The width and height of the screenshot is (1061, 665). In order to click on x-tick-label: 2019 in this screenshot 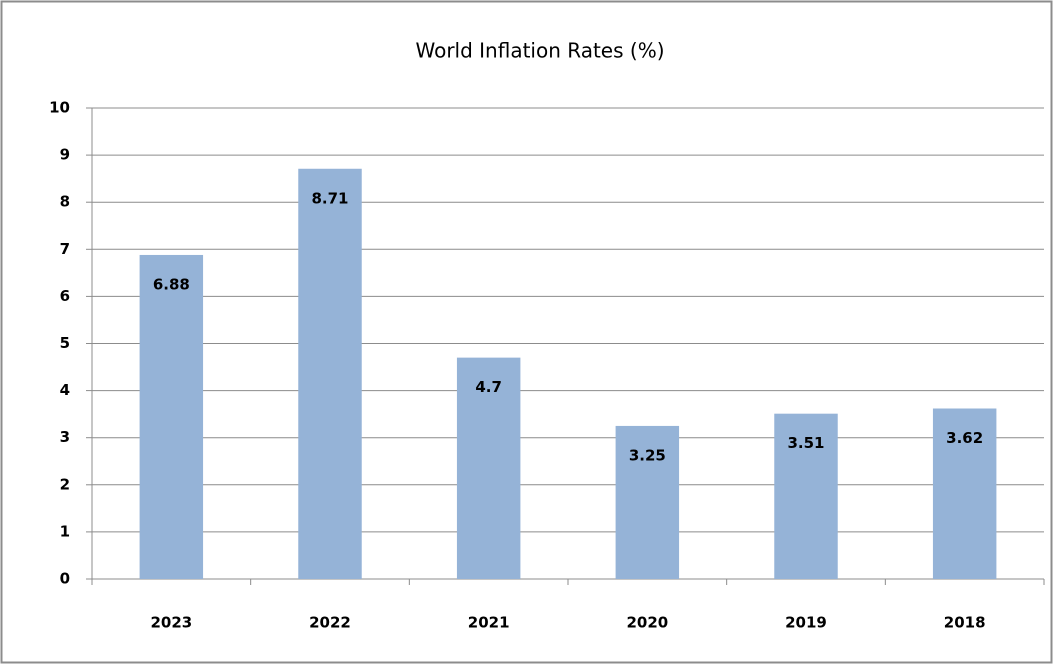, I will do `click(806, 623)`.